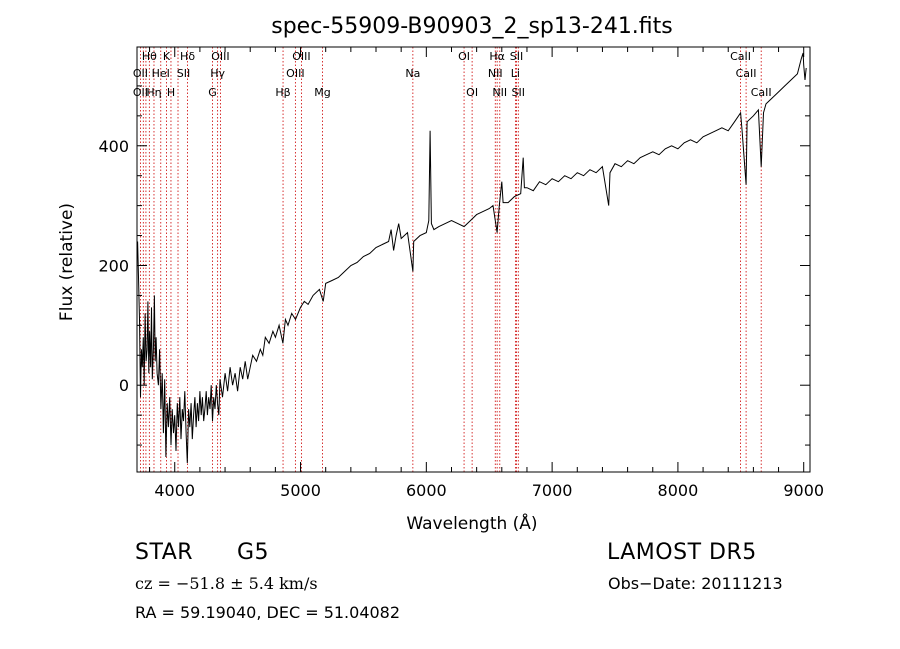  What do you see at coordinates (212, 92) in the screenshot?
I see `line-marker-label: G` at bounding box center [212, 92].